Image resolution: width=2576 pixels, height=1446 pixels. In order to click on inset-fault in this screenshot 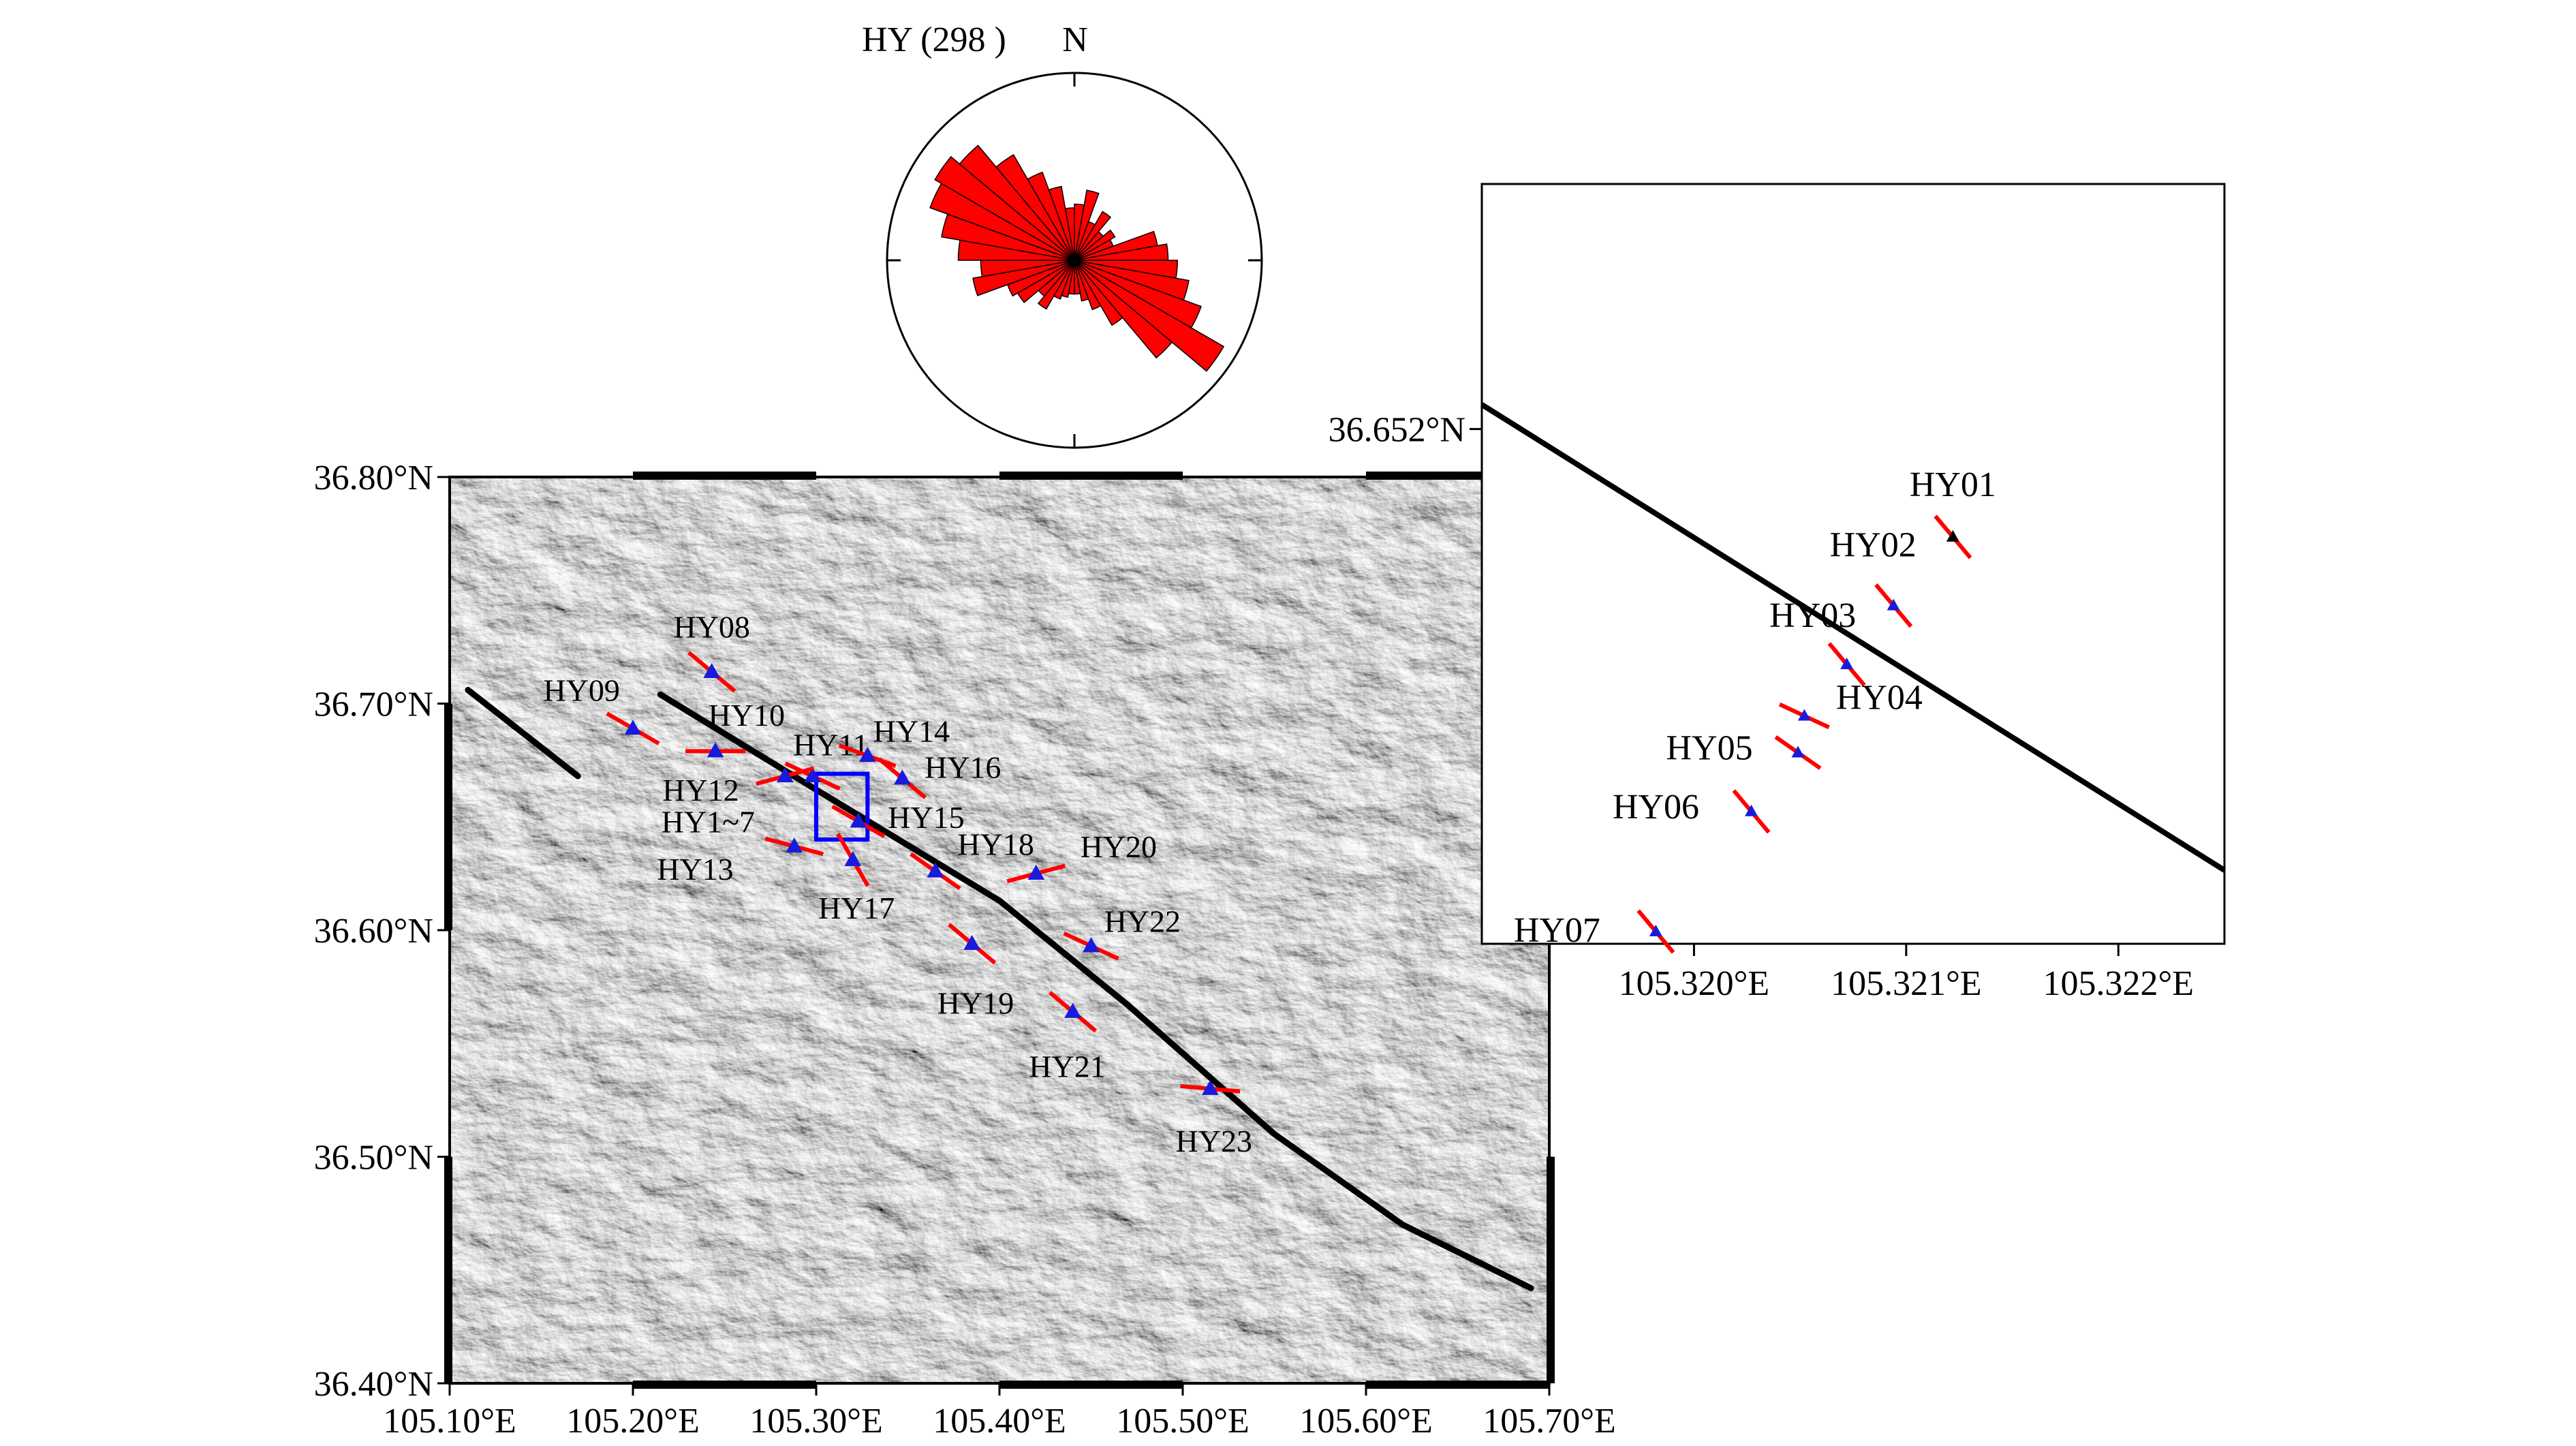, I will do `click(1853, 637)`.